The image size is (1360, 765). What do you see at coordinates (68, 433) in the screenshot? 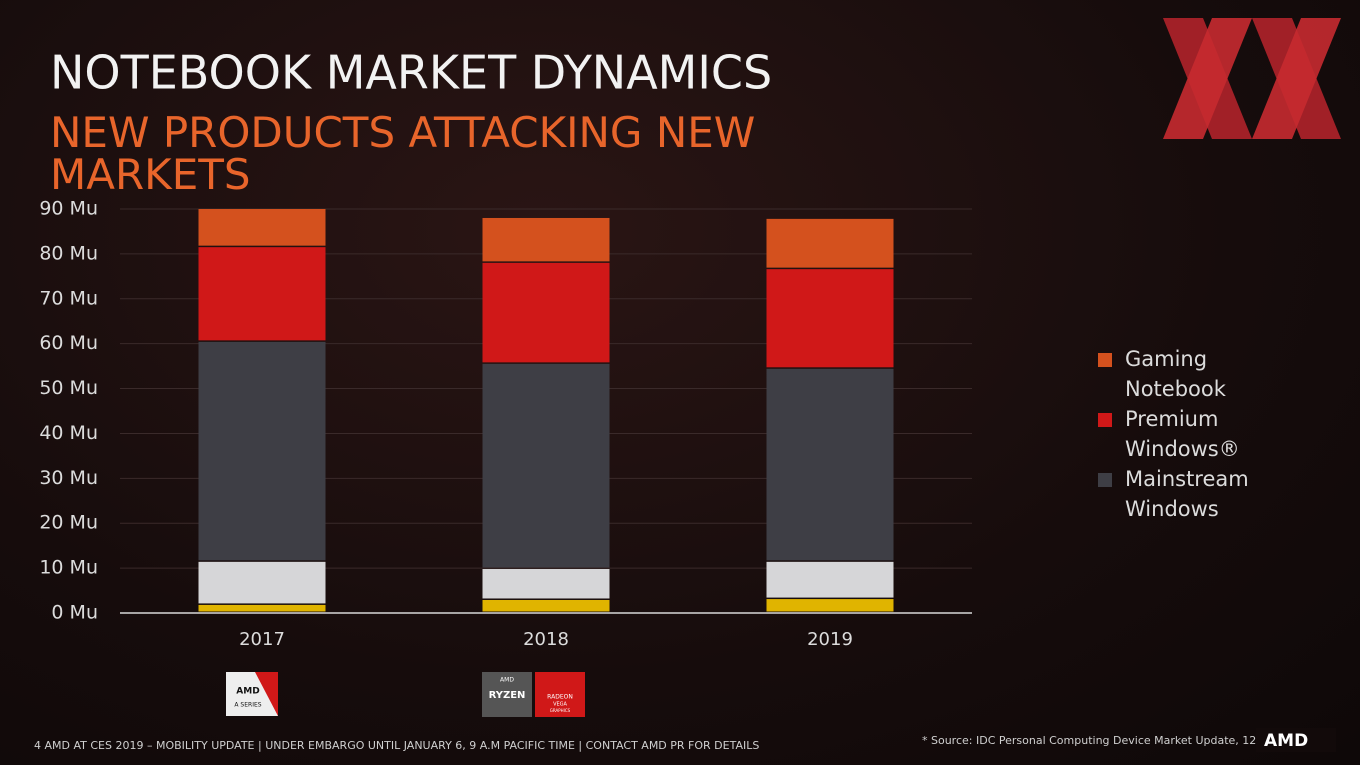
I see `y-tick-label: 40 Mu` at bounding box center [68, 433].